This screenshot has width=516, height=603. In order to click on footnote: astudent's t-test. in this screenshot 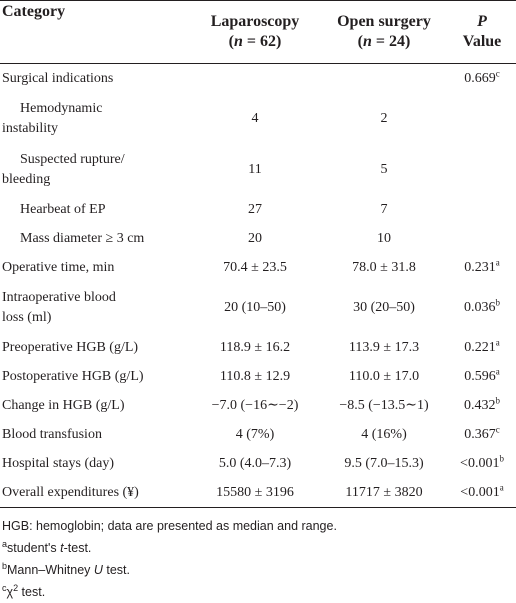, I will do `click(169, 548)`.